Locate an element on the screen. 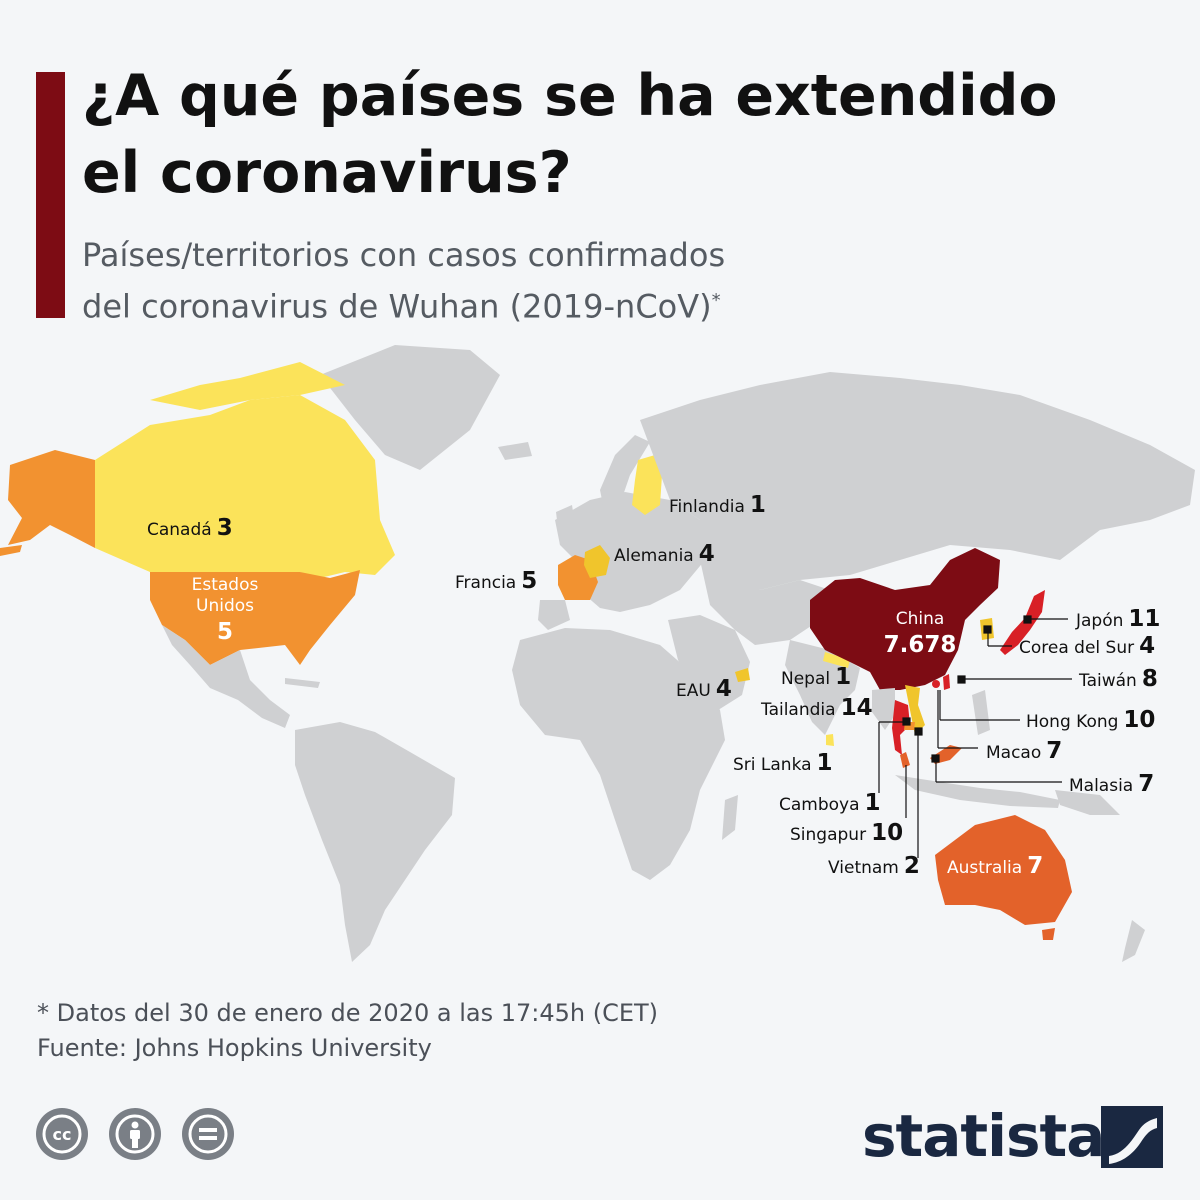  land-uk is located at coordinates (566, 525).